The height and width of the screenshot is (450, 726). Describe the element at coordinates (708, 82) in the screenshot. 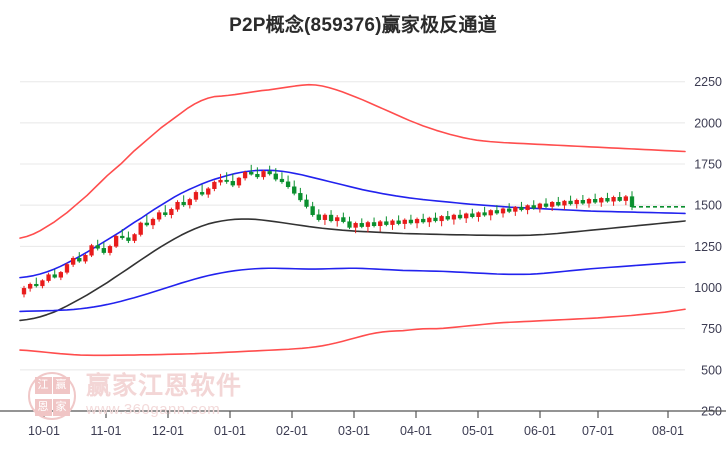

I see `y-axis-tick-label: 2250` at that location.